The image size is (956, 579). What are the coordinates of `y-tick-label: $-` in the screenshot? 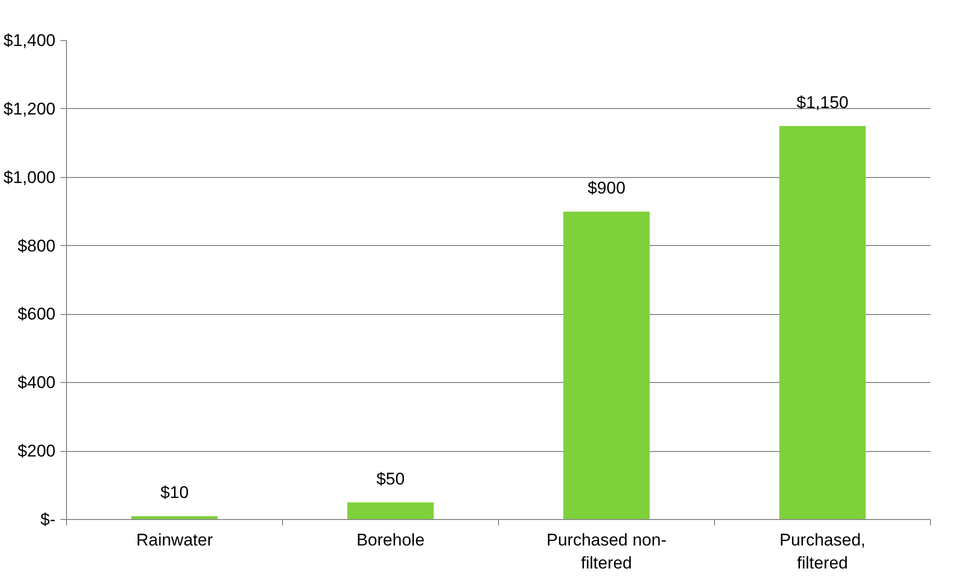 It's located at (48, 519).